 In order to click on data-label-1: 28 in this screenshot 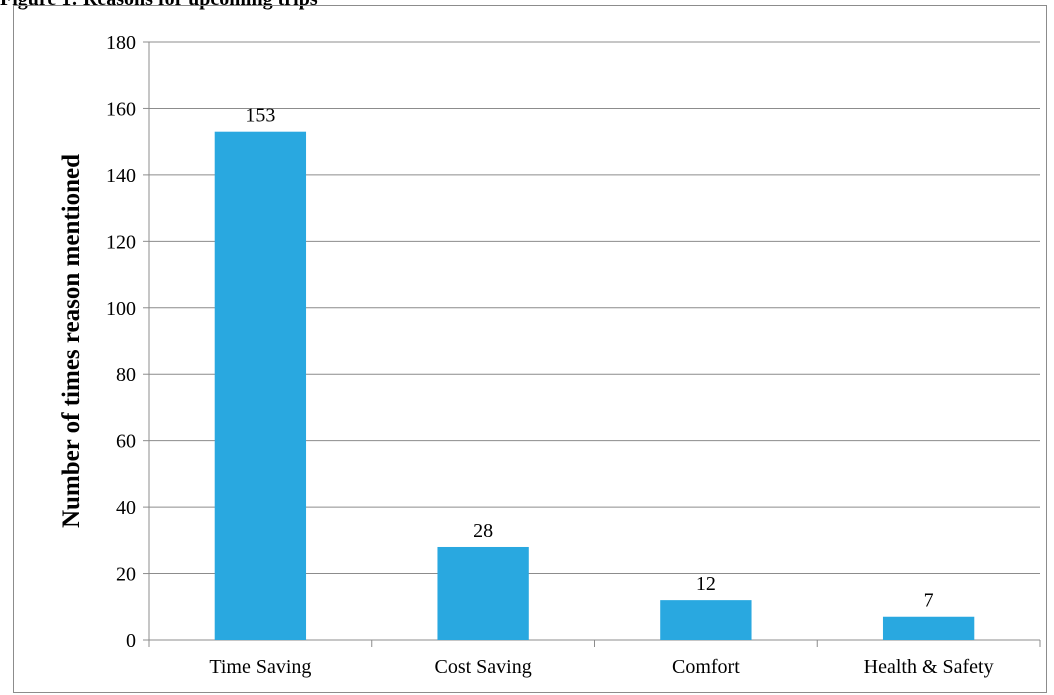, I will do `click(483, 531)`.